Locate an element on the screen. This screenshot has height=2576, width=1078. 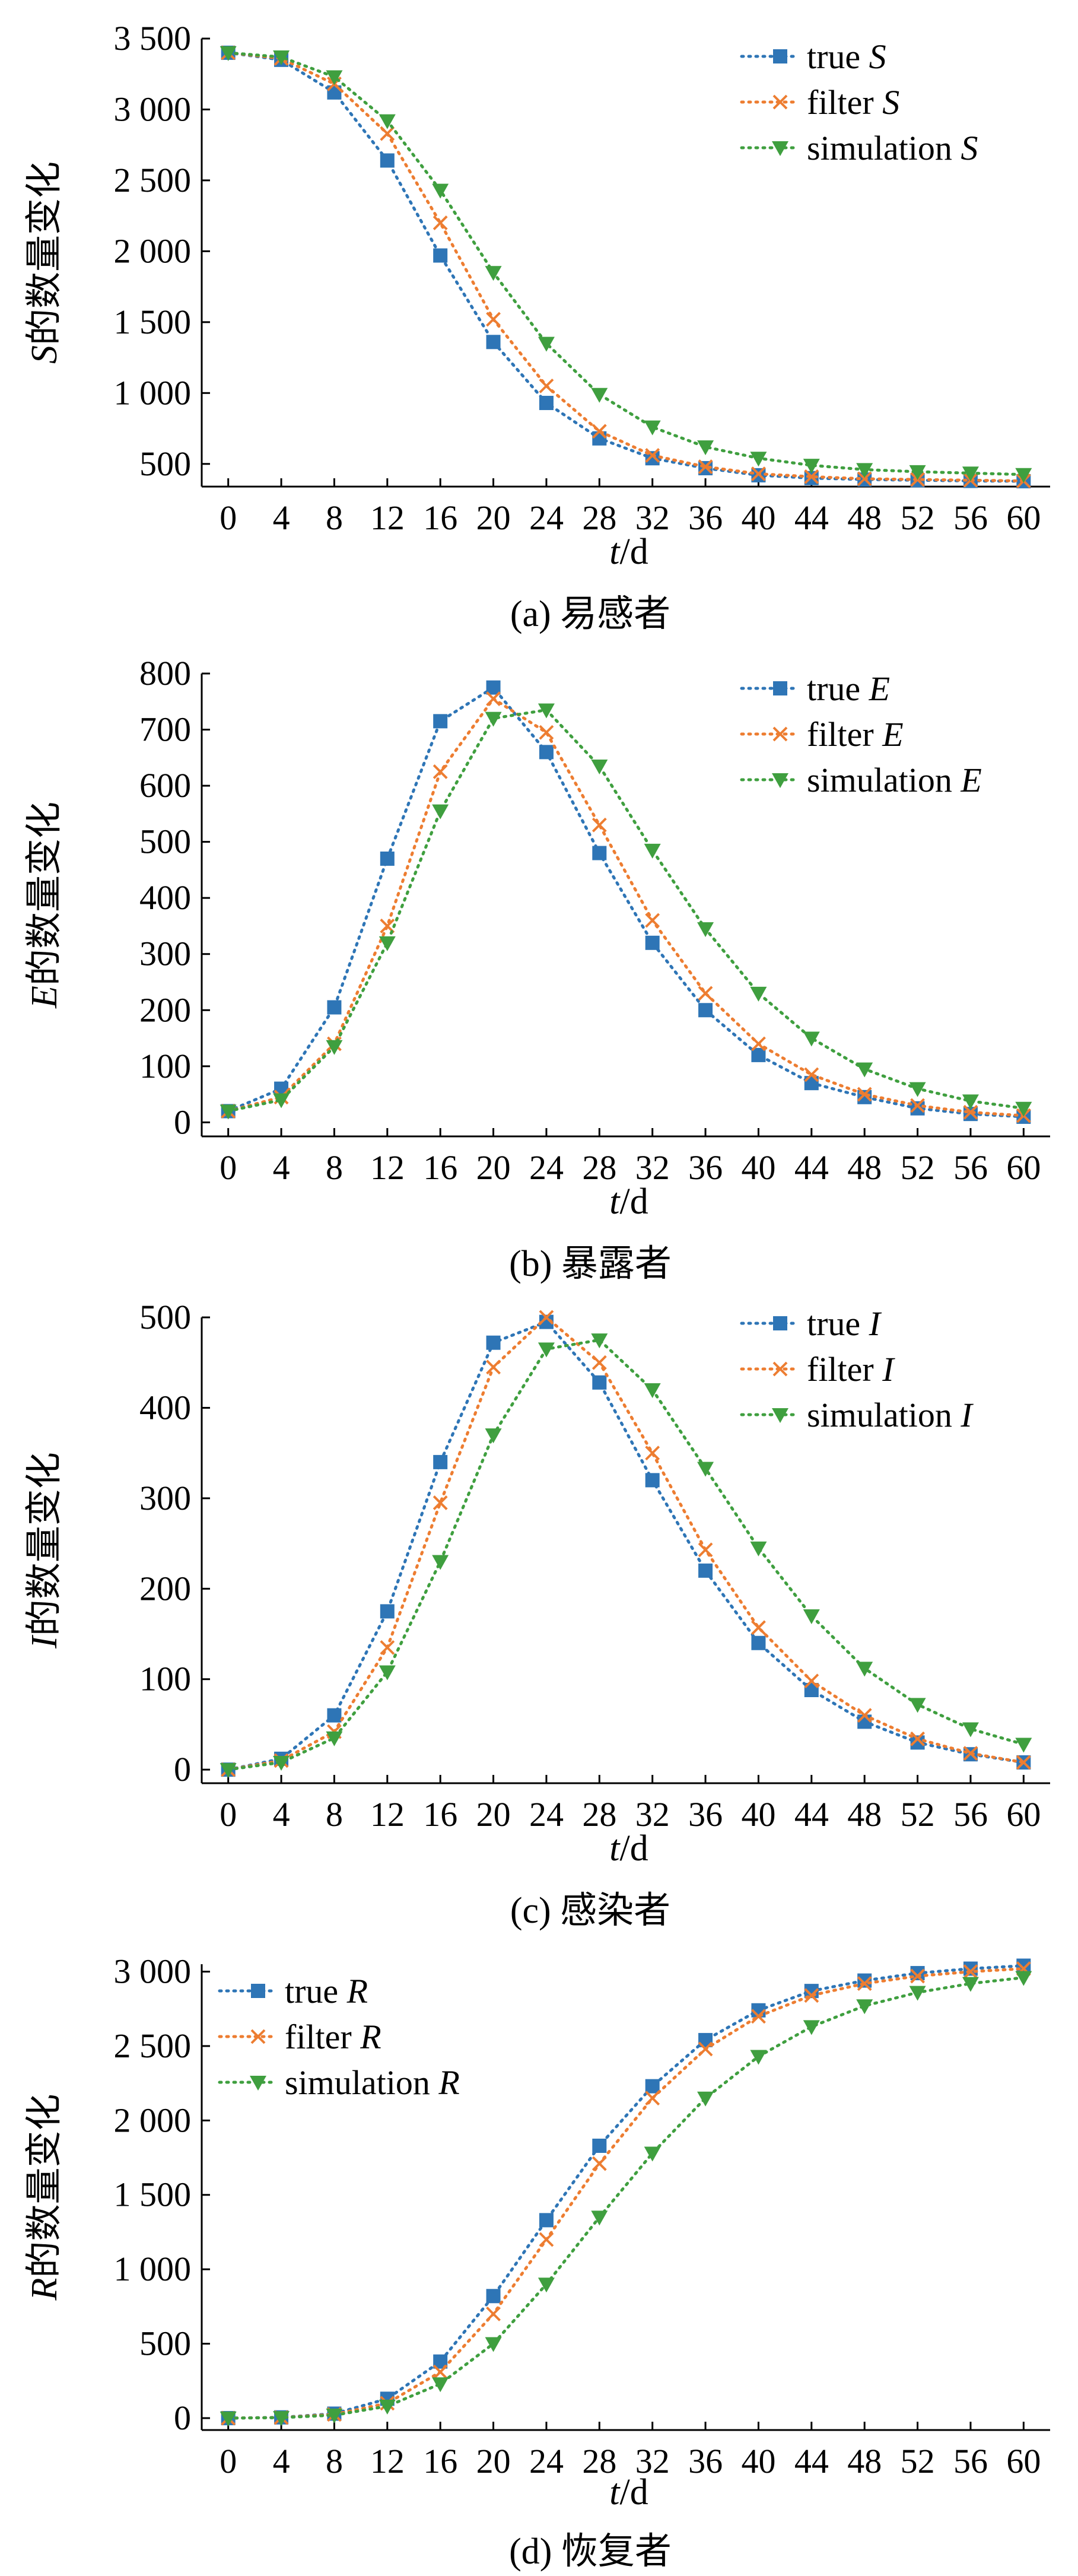
legend-label-simulation: simulation S is located at coordinates (892, 148).